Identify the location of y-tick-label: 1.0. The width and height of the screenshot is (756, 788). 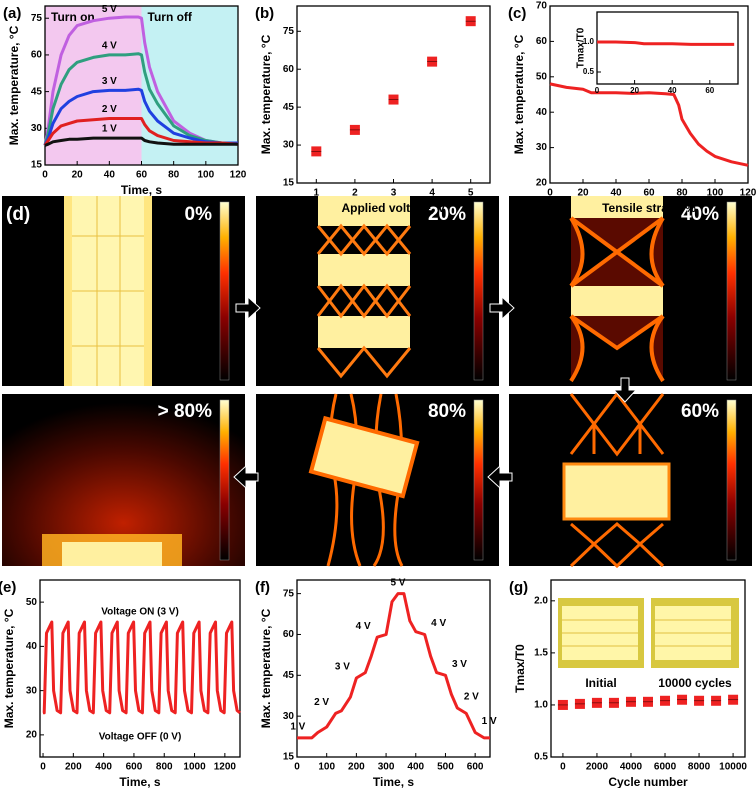
(541, 705).